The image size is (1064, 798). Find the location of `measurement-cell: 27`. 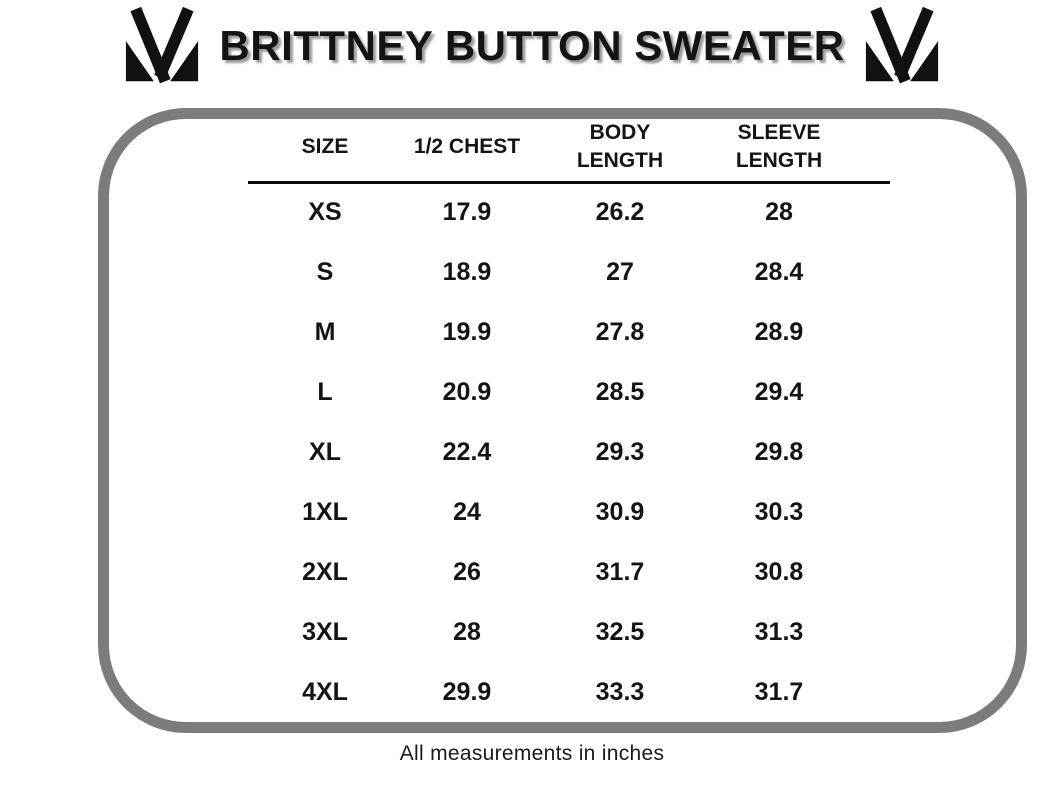

measurement-cell: 27 is located at coordinates (620, 271).